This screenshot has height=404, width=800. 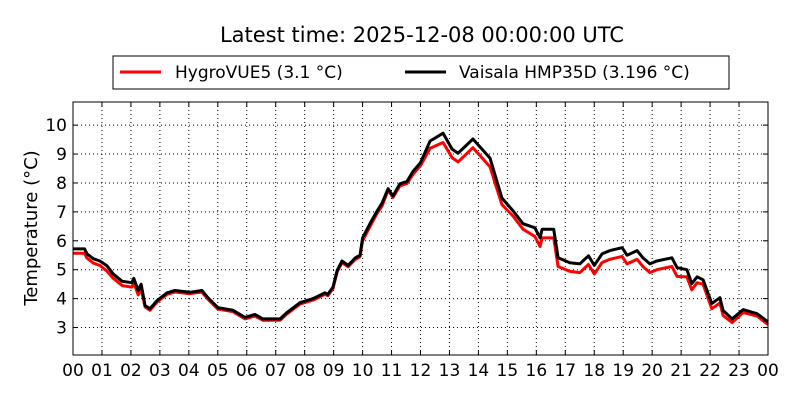 I want to click on x-tick-label: 17, so click(x=565, y=371).